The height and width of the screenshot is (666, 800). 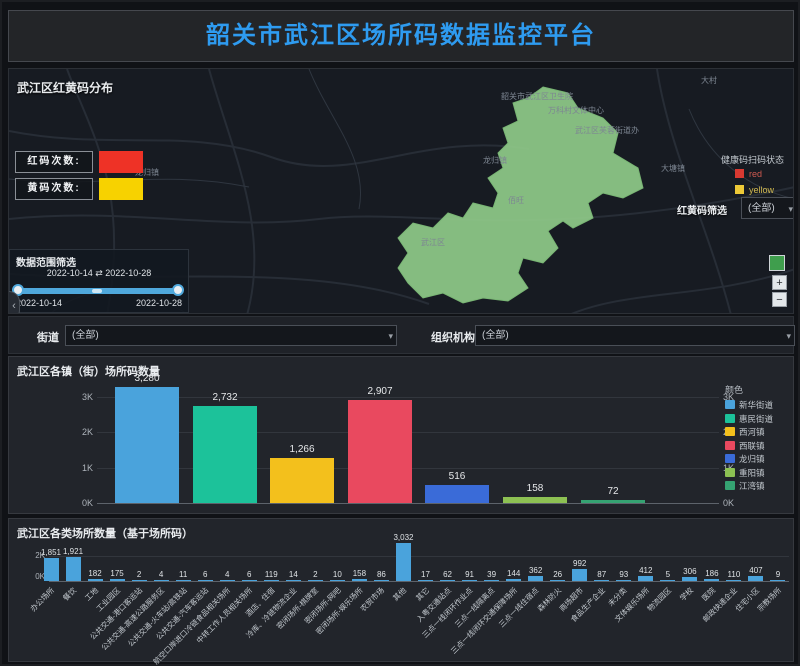 What do you see at coordinates (302, 449) in the screenshot?
I see `bar-value-label: 1,266` at bounding box center [302, 449].